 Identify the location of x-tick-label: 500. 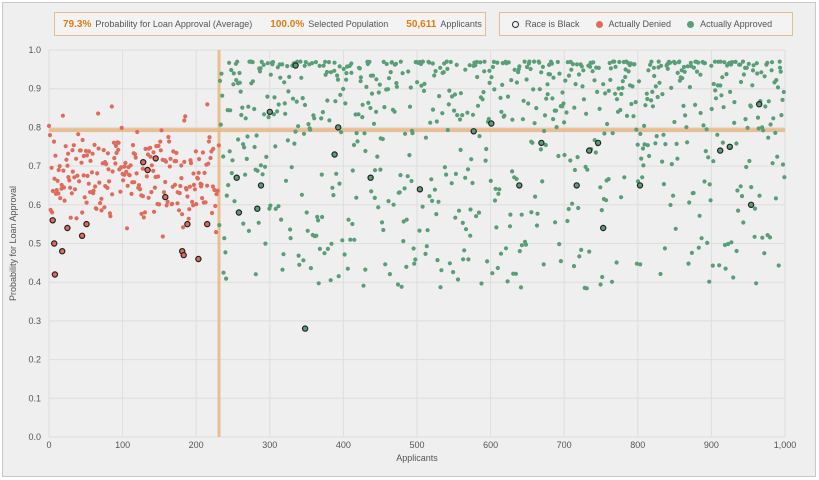
(416, 445).